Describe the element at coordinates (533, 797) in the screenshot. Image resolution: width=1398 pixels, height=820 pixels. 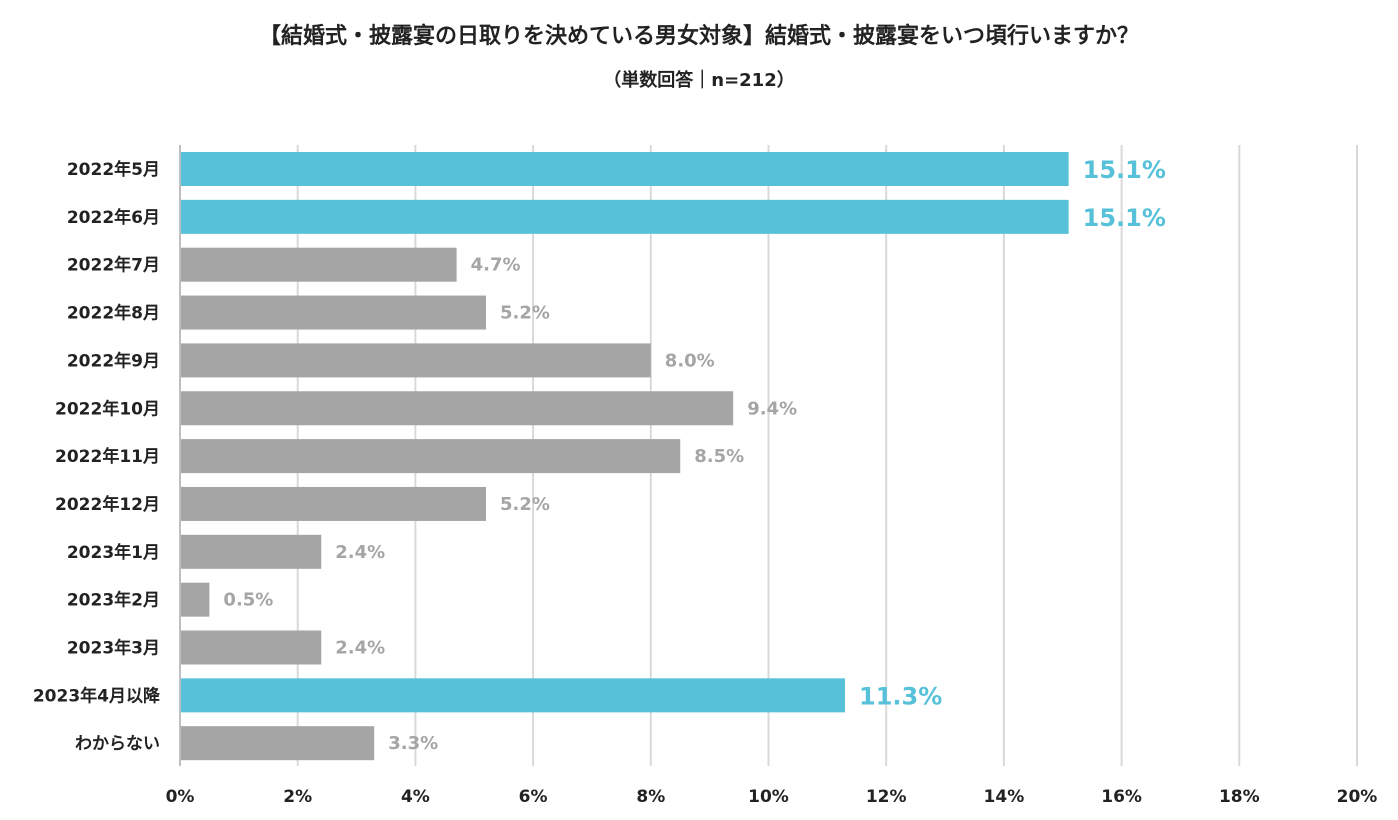
I see `x-tick-label: 6%` at that location.